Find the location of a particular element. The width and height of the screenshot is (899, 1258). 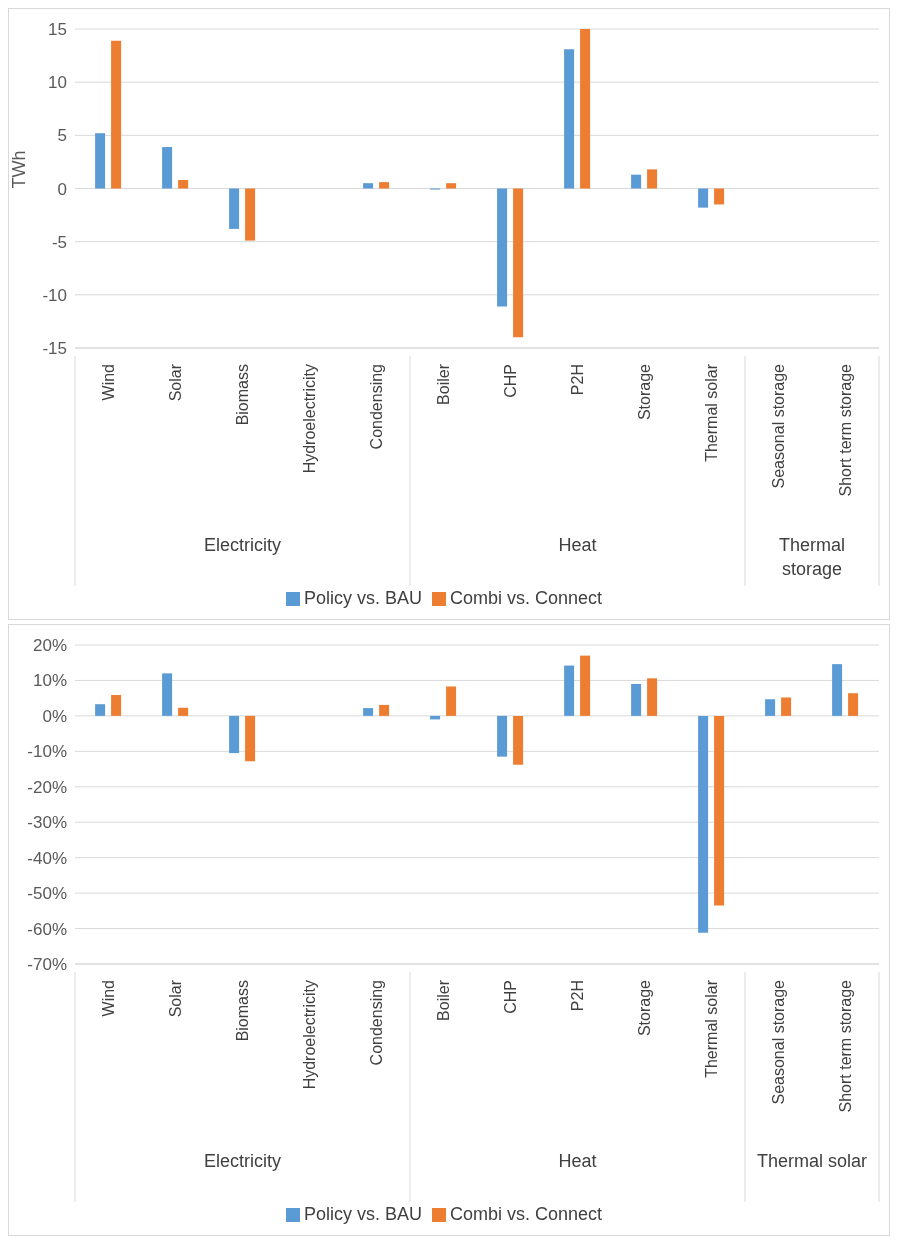

y-tick-label: -15 is located at coordinates (54, 349).